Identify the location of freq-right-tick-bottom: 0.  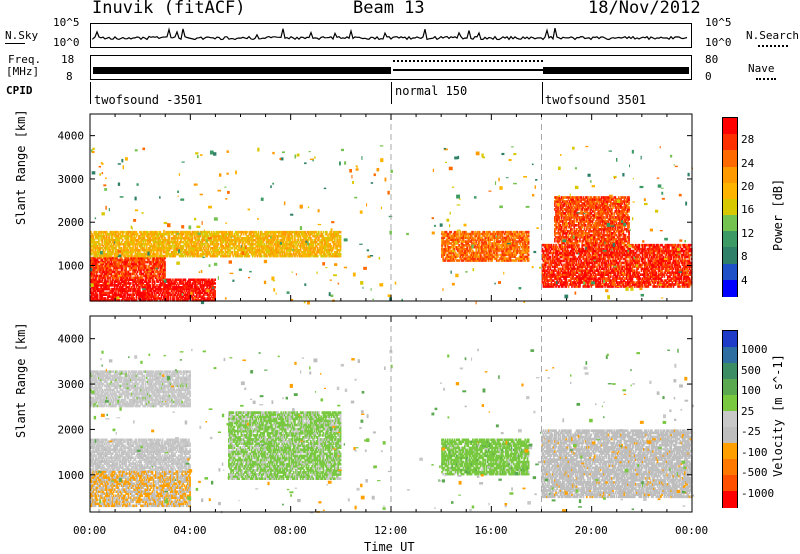
(708, 76).